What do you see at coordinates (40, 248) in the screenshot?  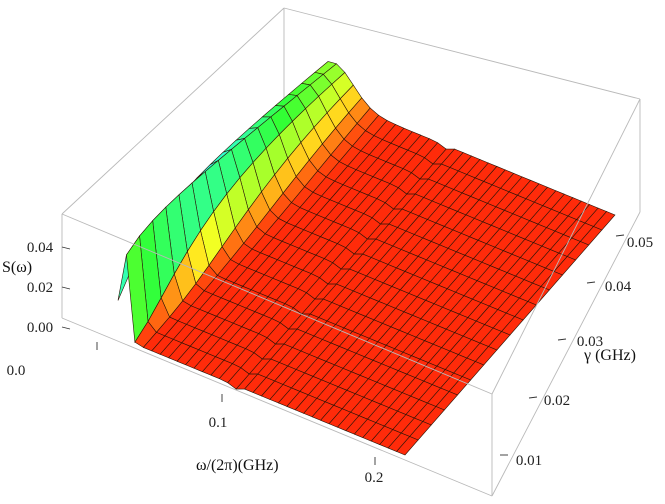 I see `z-tick-label: 0.04` at bounding box center [40, 248].